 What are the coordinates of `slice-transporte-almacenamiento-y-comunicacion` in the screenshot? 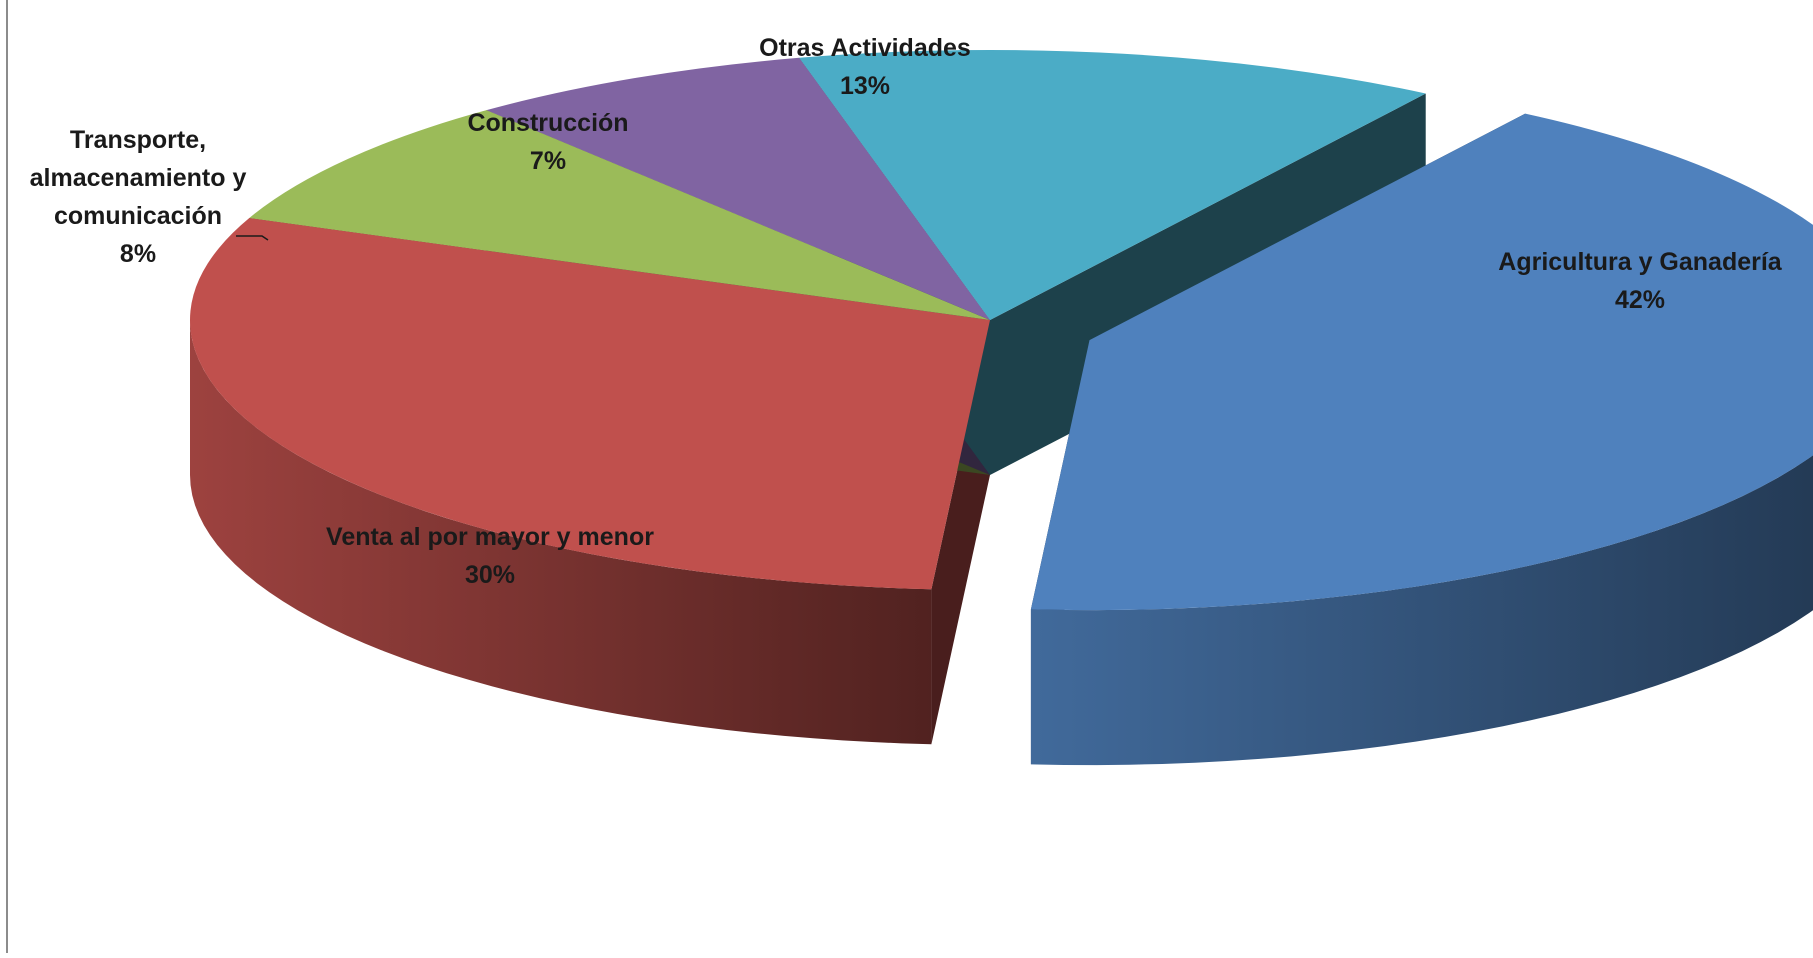 It's located at (619, 215).